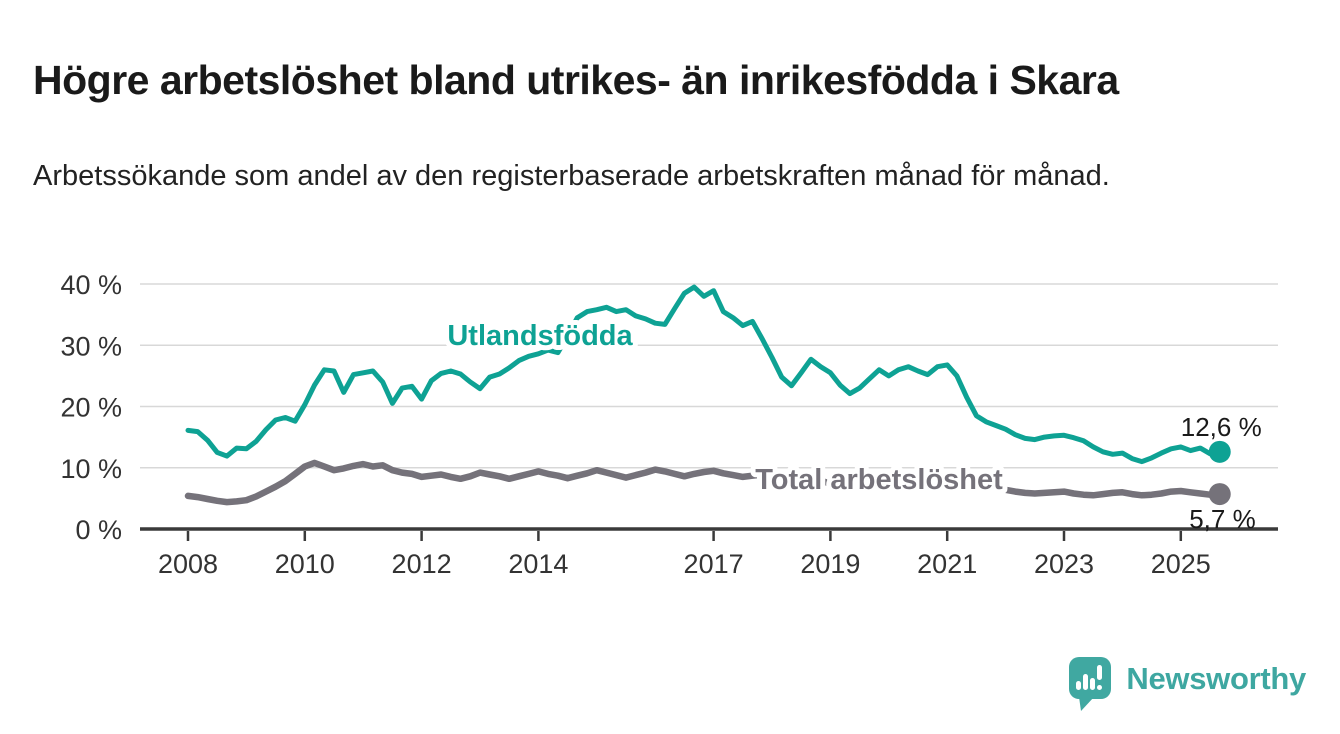 This screenshot has width=1340, height=734. I want to click on series-name-label: Total arbetslöshet, so click(879, 480).